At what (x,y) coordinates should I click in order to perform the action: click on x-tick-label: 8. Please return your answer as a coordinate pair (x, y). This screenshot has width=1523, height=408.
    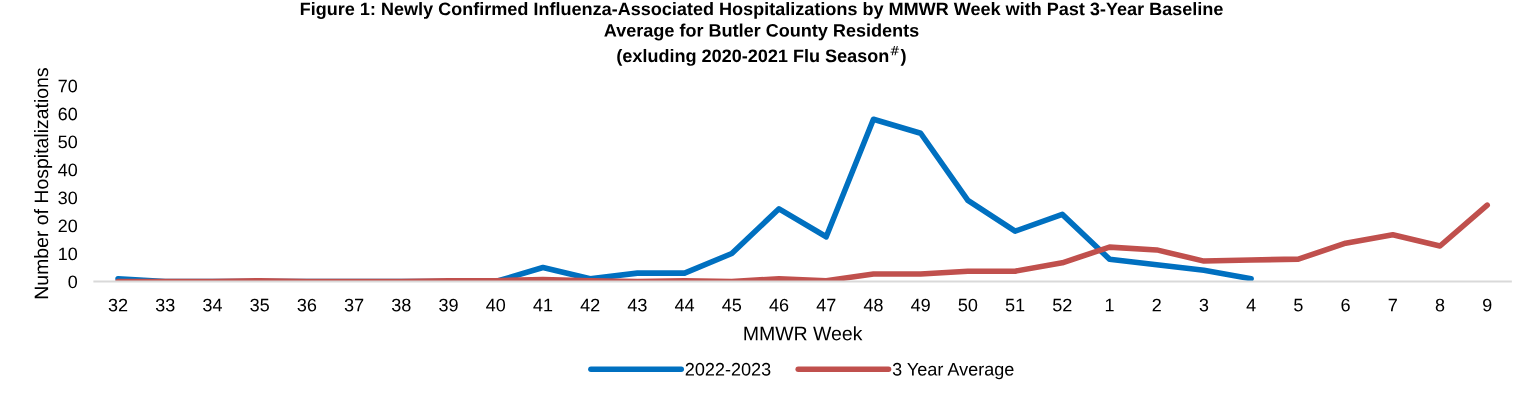
    Looking at the image, I should click on (1440, 305).